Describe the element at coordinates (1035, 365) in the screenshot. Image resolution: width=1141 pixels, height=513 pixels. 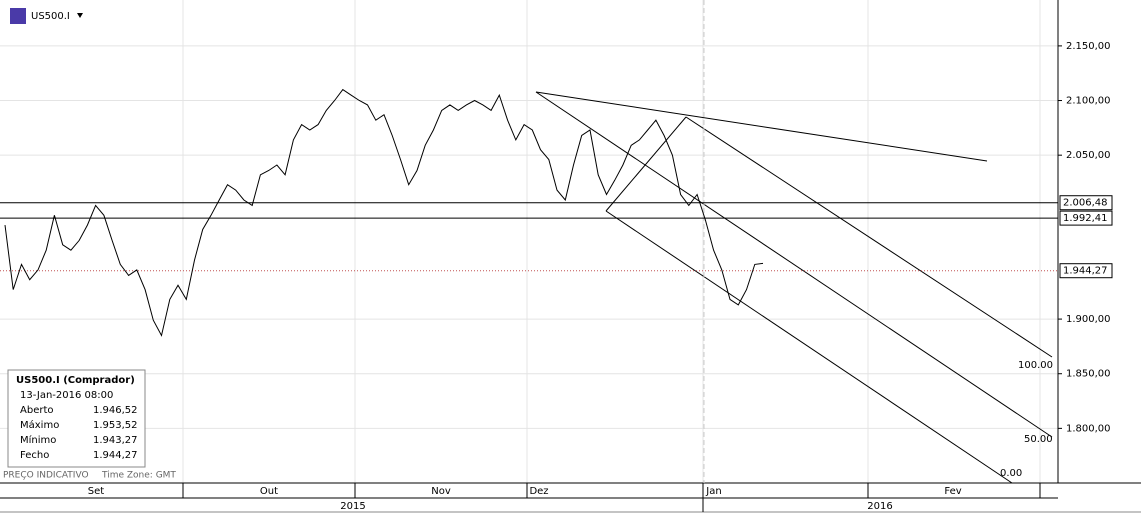
I see `fib-label: 100.00` at that location.